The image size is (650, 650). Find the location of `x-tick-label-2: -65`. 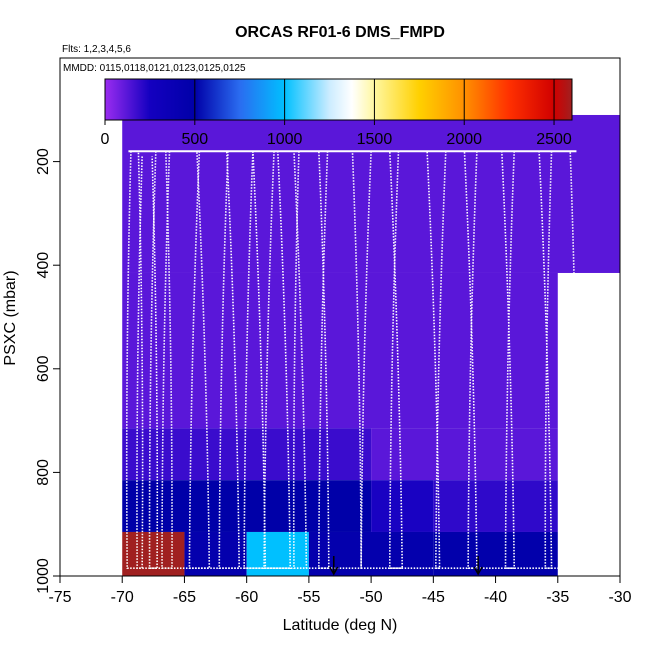

x-tick-label-2: -65 is located at coordinates (184, 597).